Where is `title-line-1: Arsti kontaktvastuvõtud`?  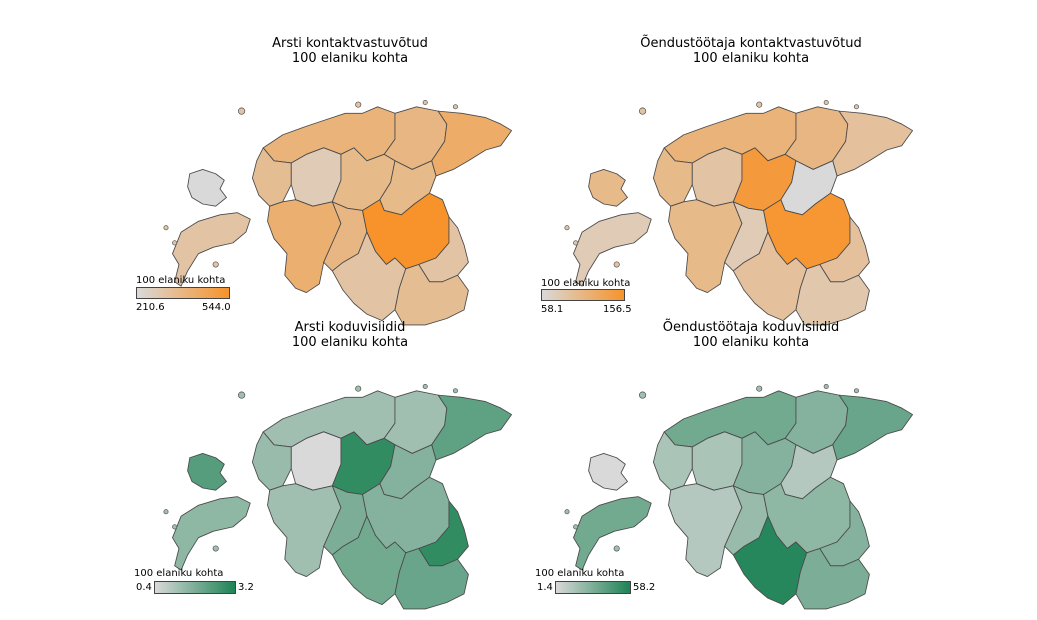
title-line-1: Arsti kontaktvastuvõtud is located at coordinates (350, 43).